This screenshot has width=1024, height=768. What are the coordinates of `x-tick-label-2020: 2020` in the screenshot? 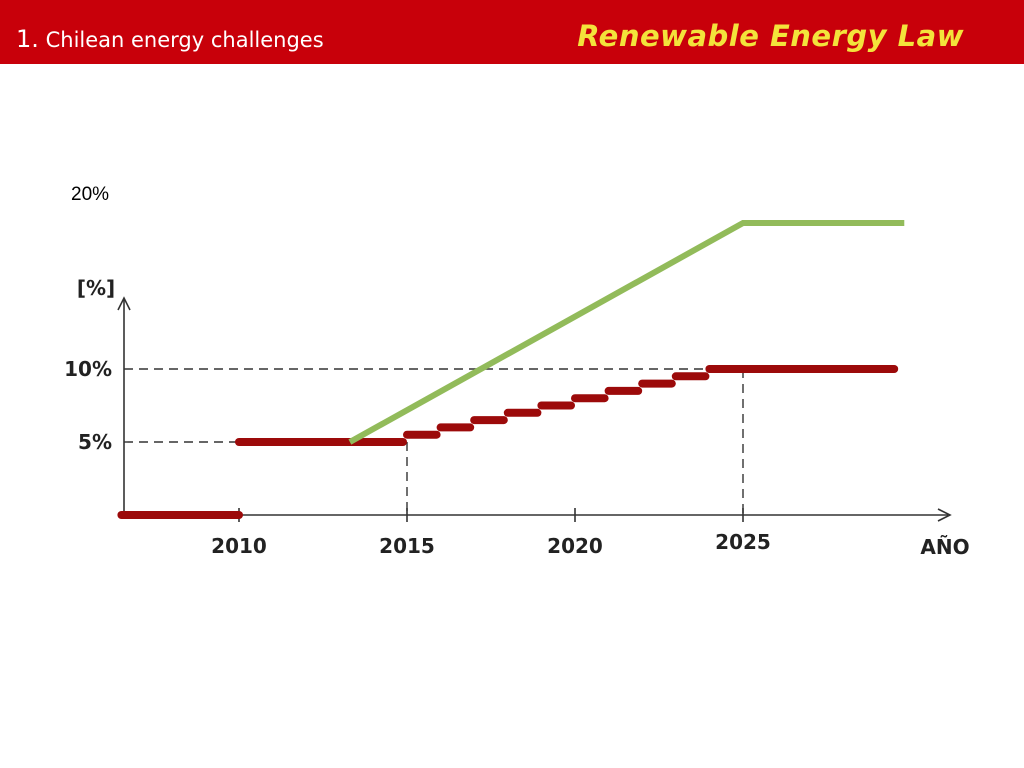 It's located at (575, 546).